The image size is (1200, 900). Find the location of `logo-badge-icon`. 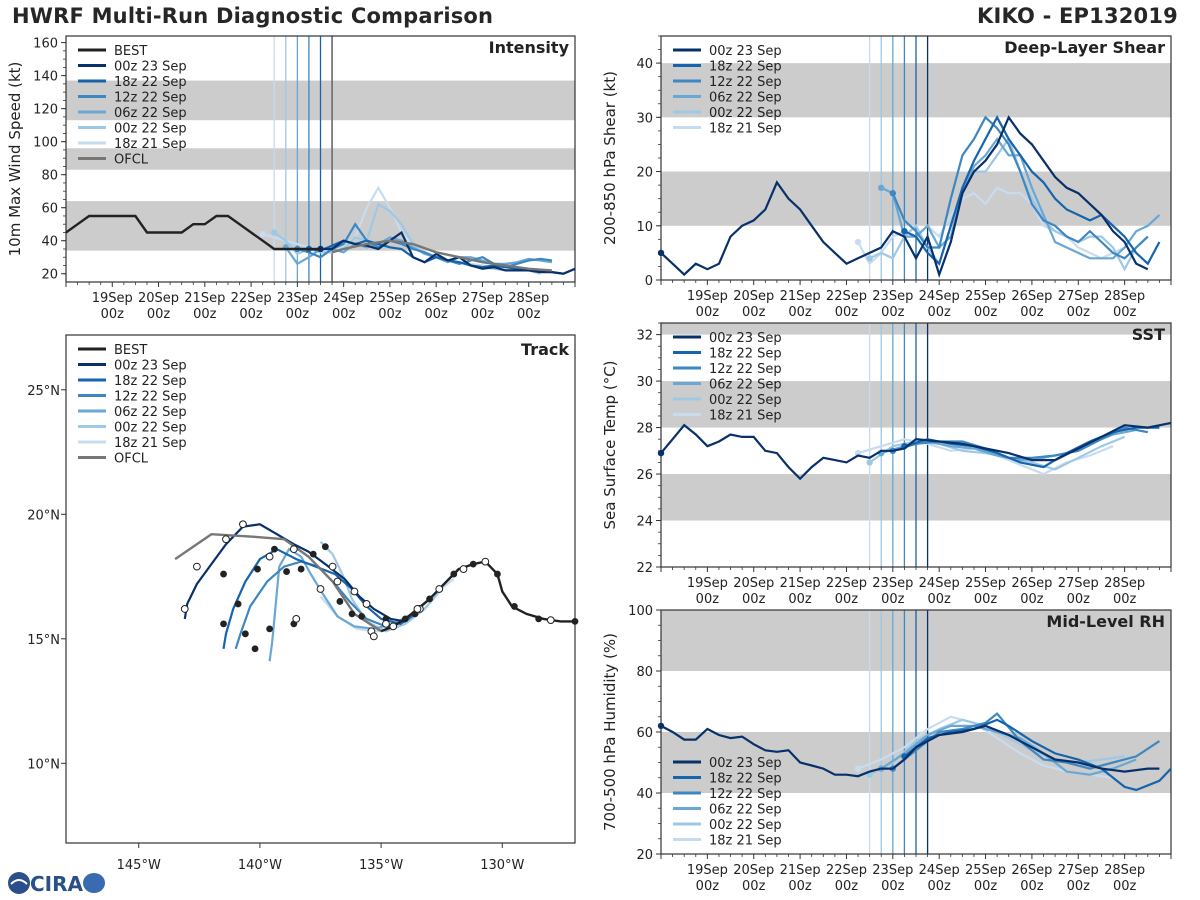

logo-badge-icon is located at coordinates (94, 883).